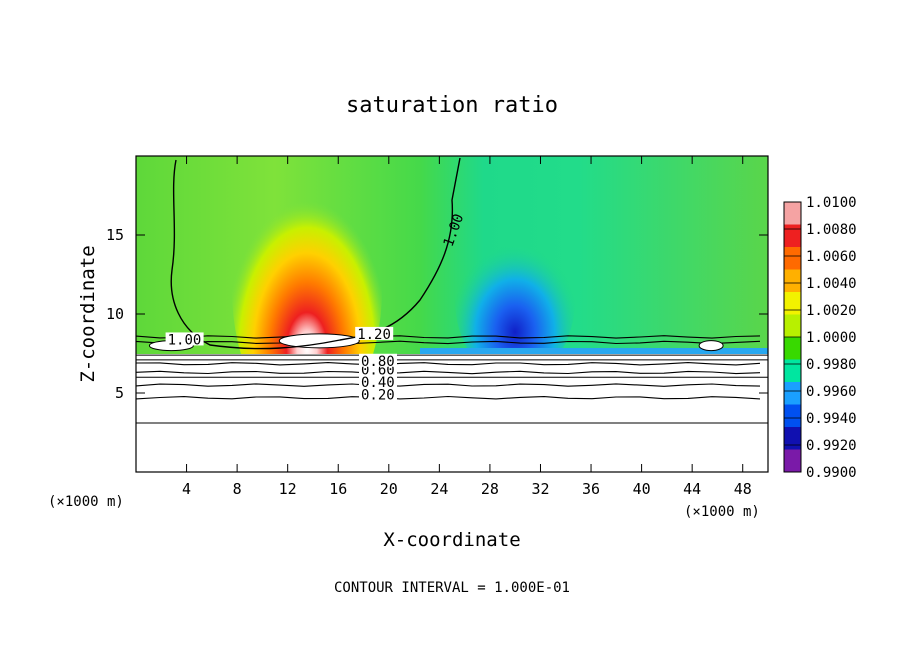 The width and height of the screenshot is (904, 654). What do you see at coordinates (452, 105) in the screenshot?
I see `chart-title: saturation ratio` at bounding box center [452, 105].